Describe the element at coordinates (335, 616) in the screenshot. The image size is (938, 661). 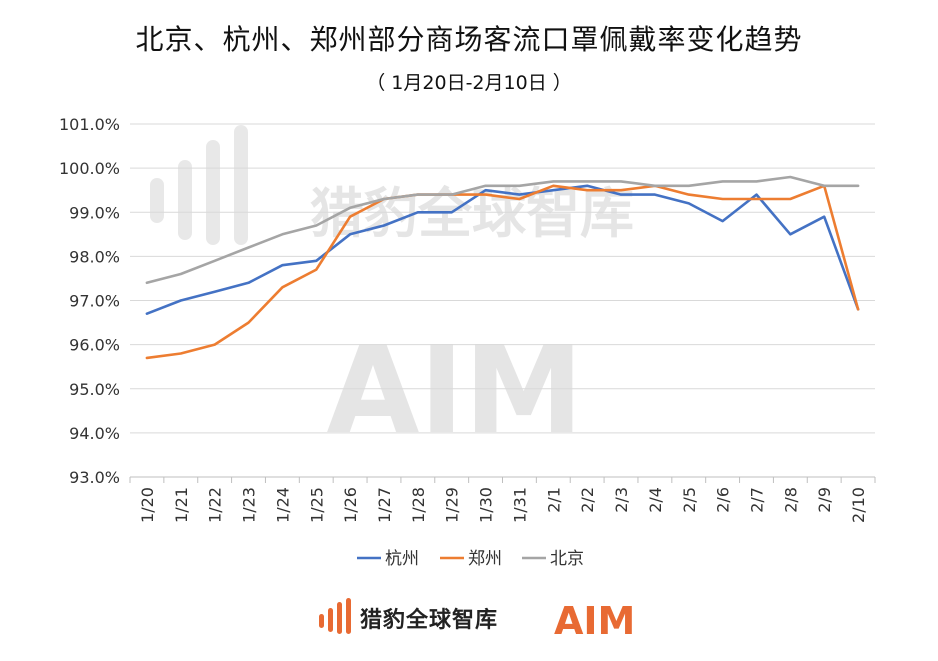
I see `cheetah-bars-icon` at that location.